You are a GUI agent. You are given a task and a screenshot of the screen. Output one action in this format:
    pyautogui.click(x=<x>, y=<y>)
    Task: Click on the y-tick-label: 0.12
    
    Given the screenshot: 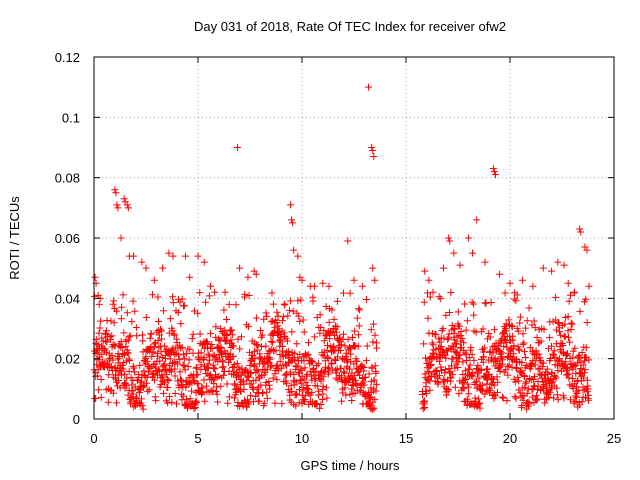 What is the action you would take?
    pyautogui.click(x=67, y=57)
    